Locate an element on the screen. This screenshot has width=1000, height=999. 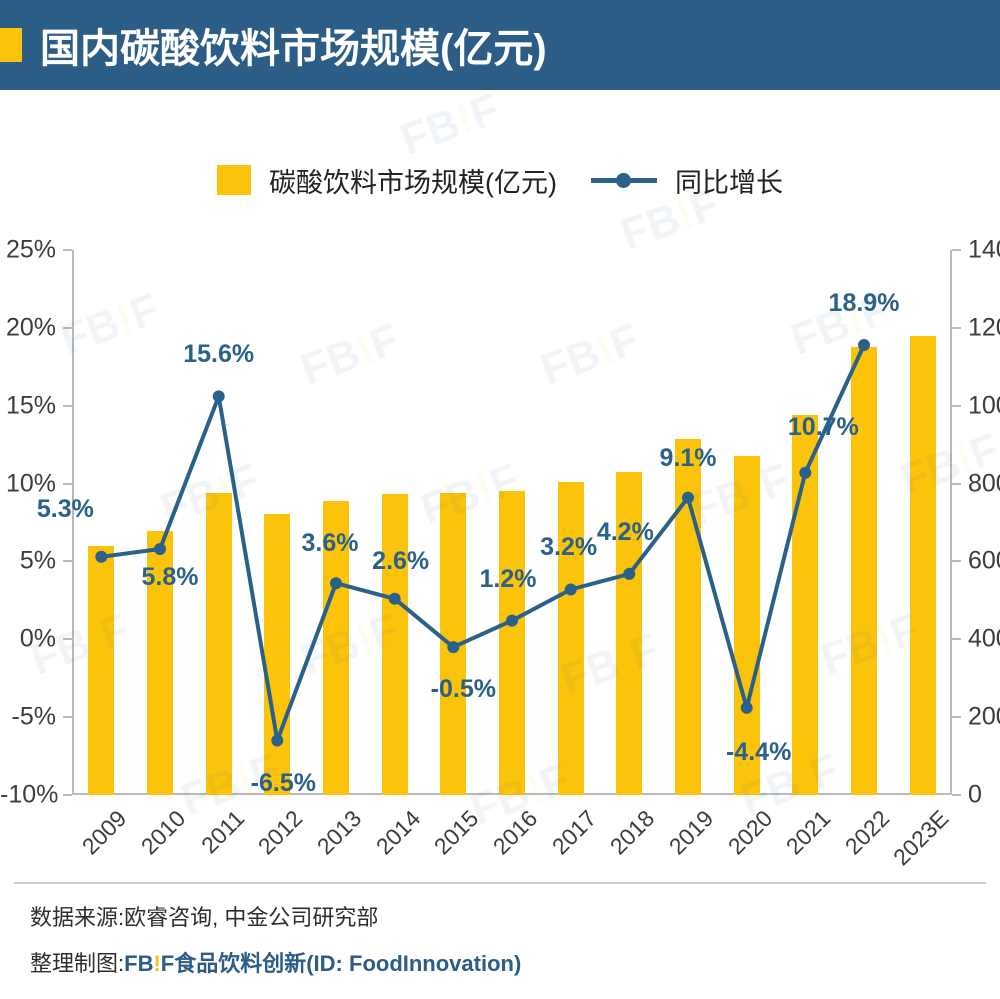
data-label-2009: 5.3% is located at coordinates (65, 508).